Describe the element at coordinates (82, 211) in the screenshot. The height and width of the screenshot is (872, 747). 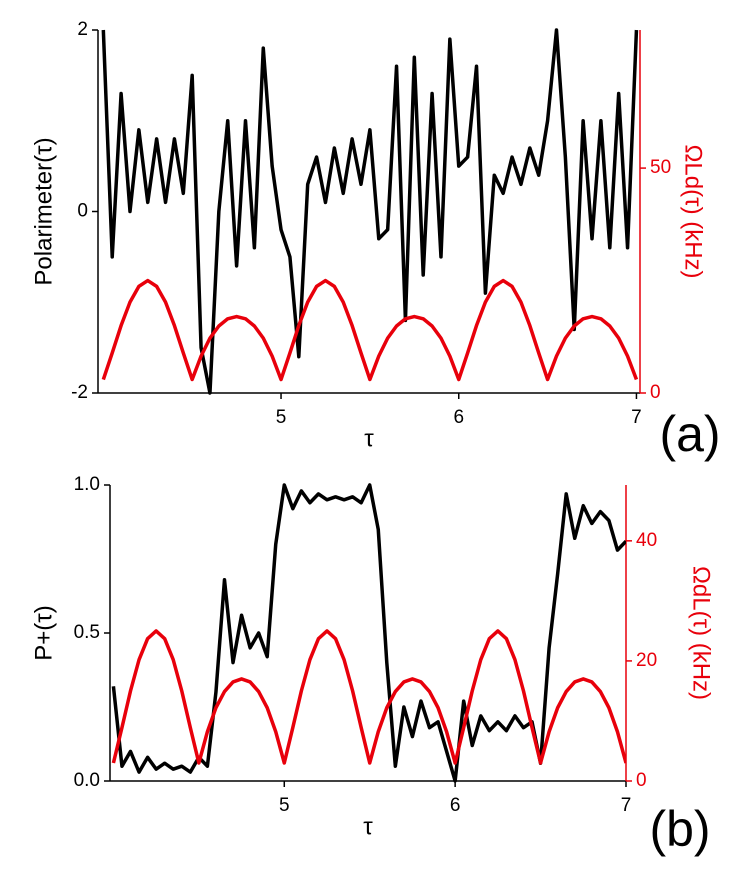
I see `y-tick-label: 0` at that location.